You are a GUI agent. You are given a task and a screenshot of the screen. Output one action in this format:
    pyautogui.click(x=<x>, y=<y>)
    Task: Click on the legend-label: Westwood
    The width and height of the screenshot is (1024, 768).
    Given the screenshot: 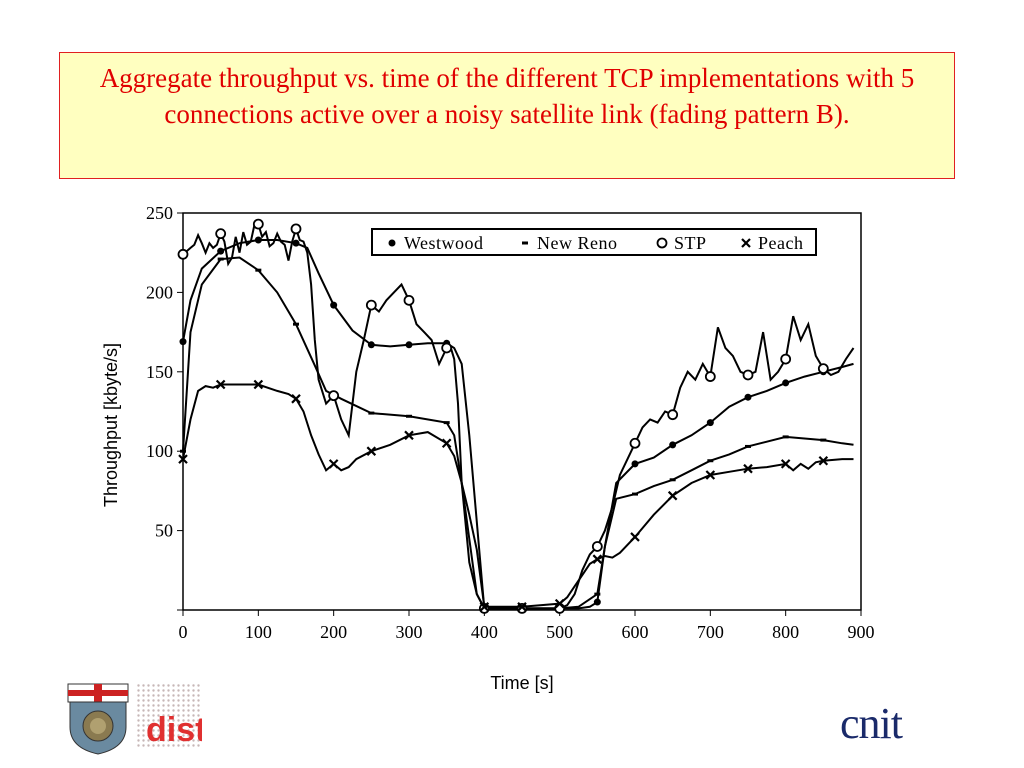 What is the action you would take?
    pyautogui.click(x=444, y=243)
    